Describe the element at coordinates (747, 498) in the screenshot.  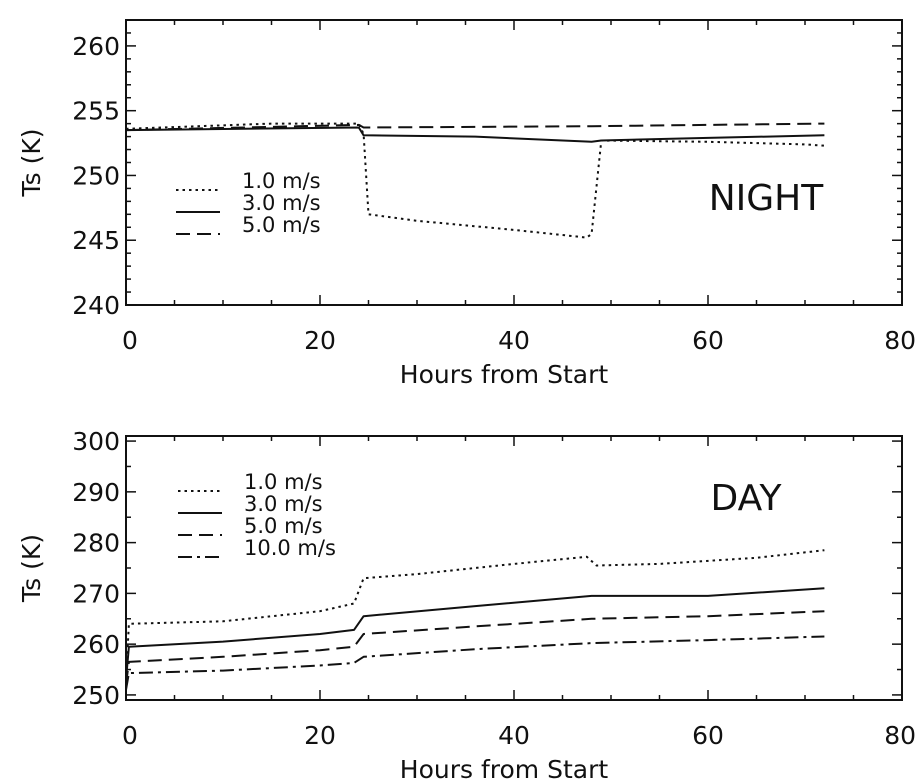
I see `panel-tag: DAY` at that location.